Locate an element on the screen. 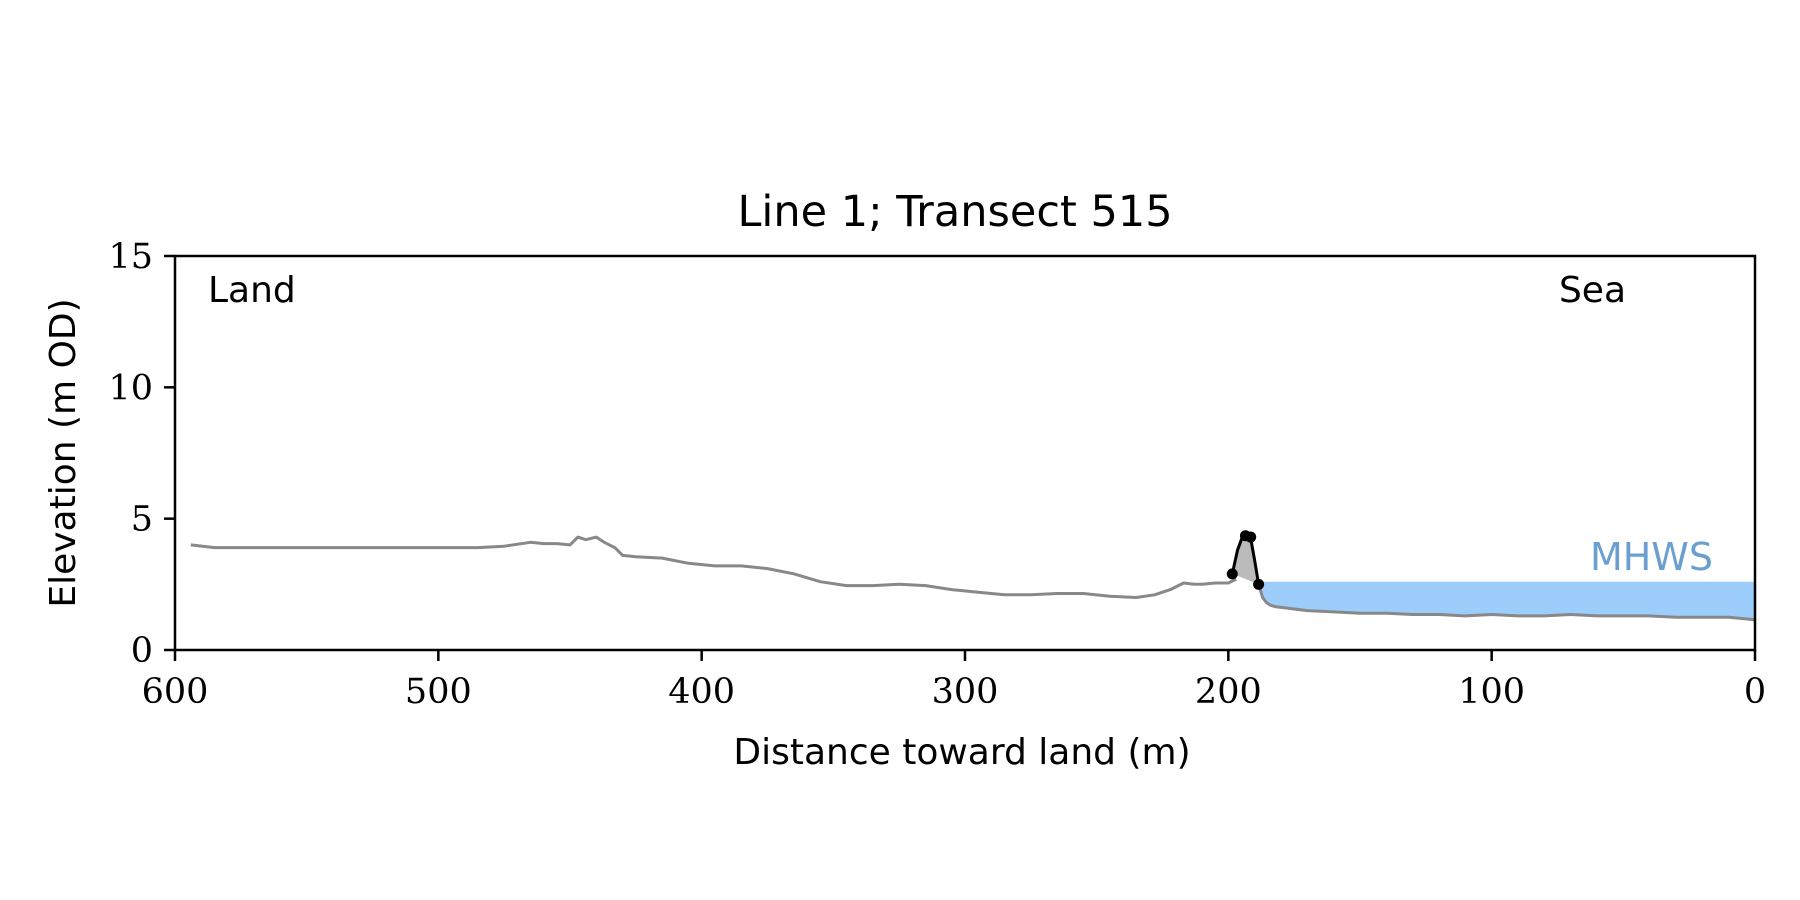 This screenshot has height=900, width=1800. x-tick-label: 100 is located at coordinates (1491, 692).